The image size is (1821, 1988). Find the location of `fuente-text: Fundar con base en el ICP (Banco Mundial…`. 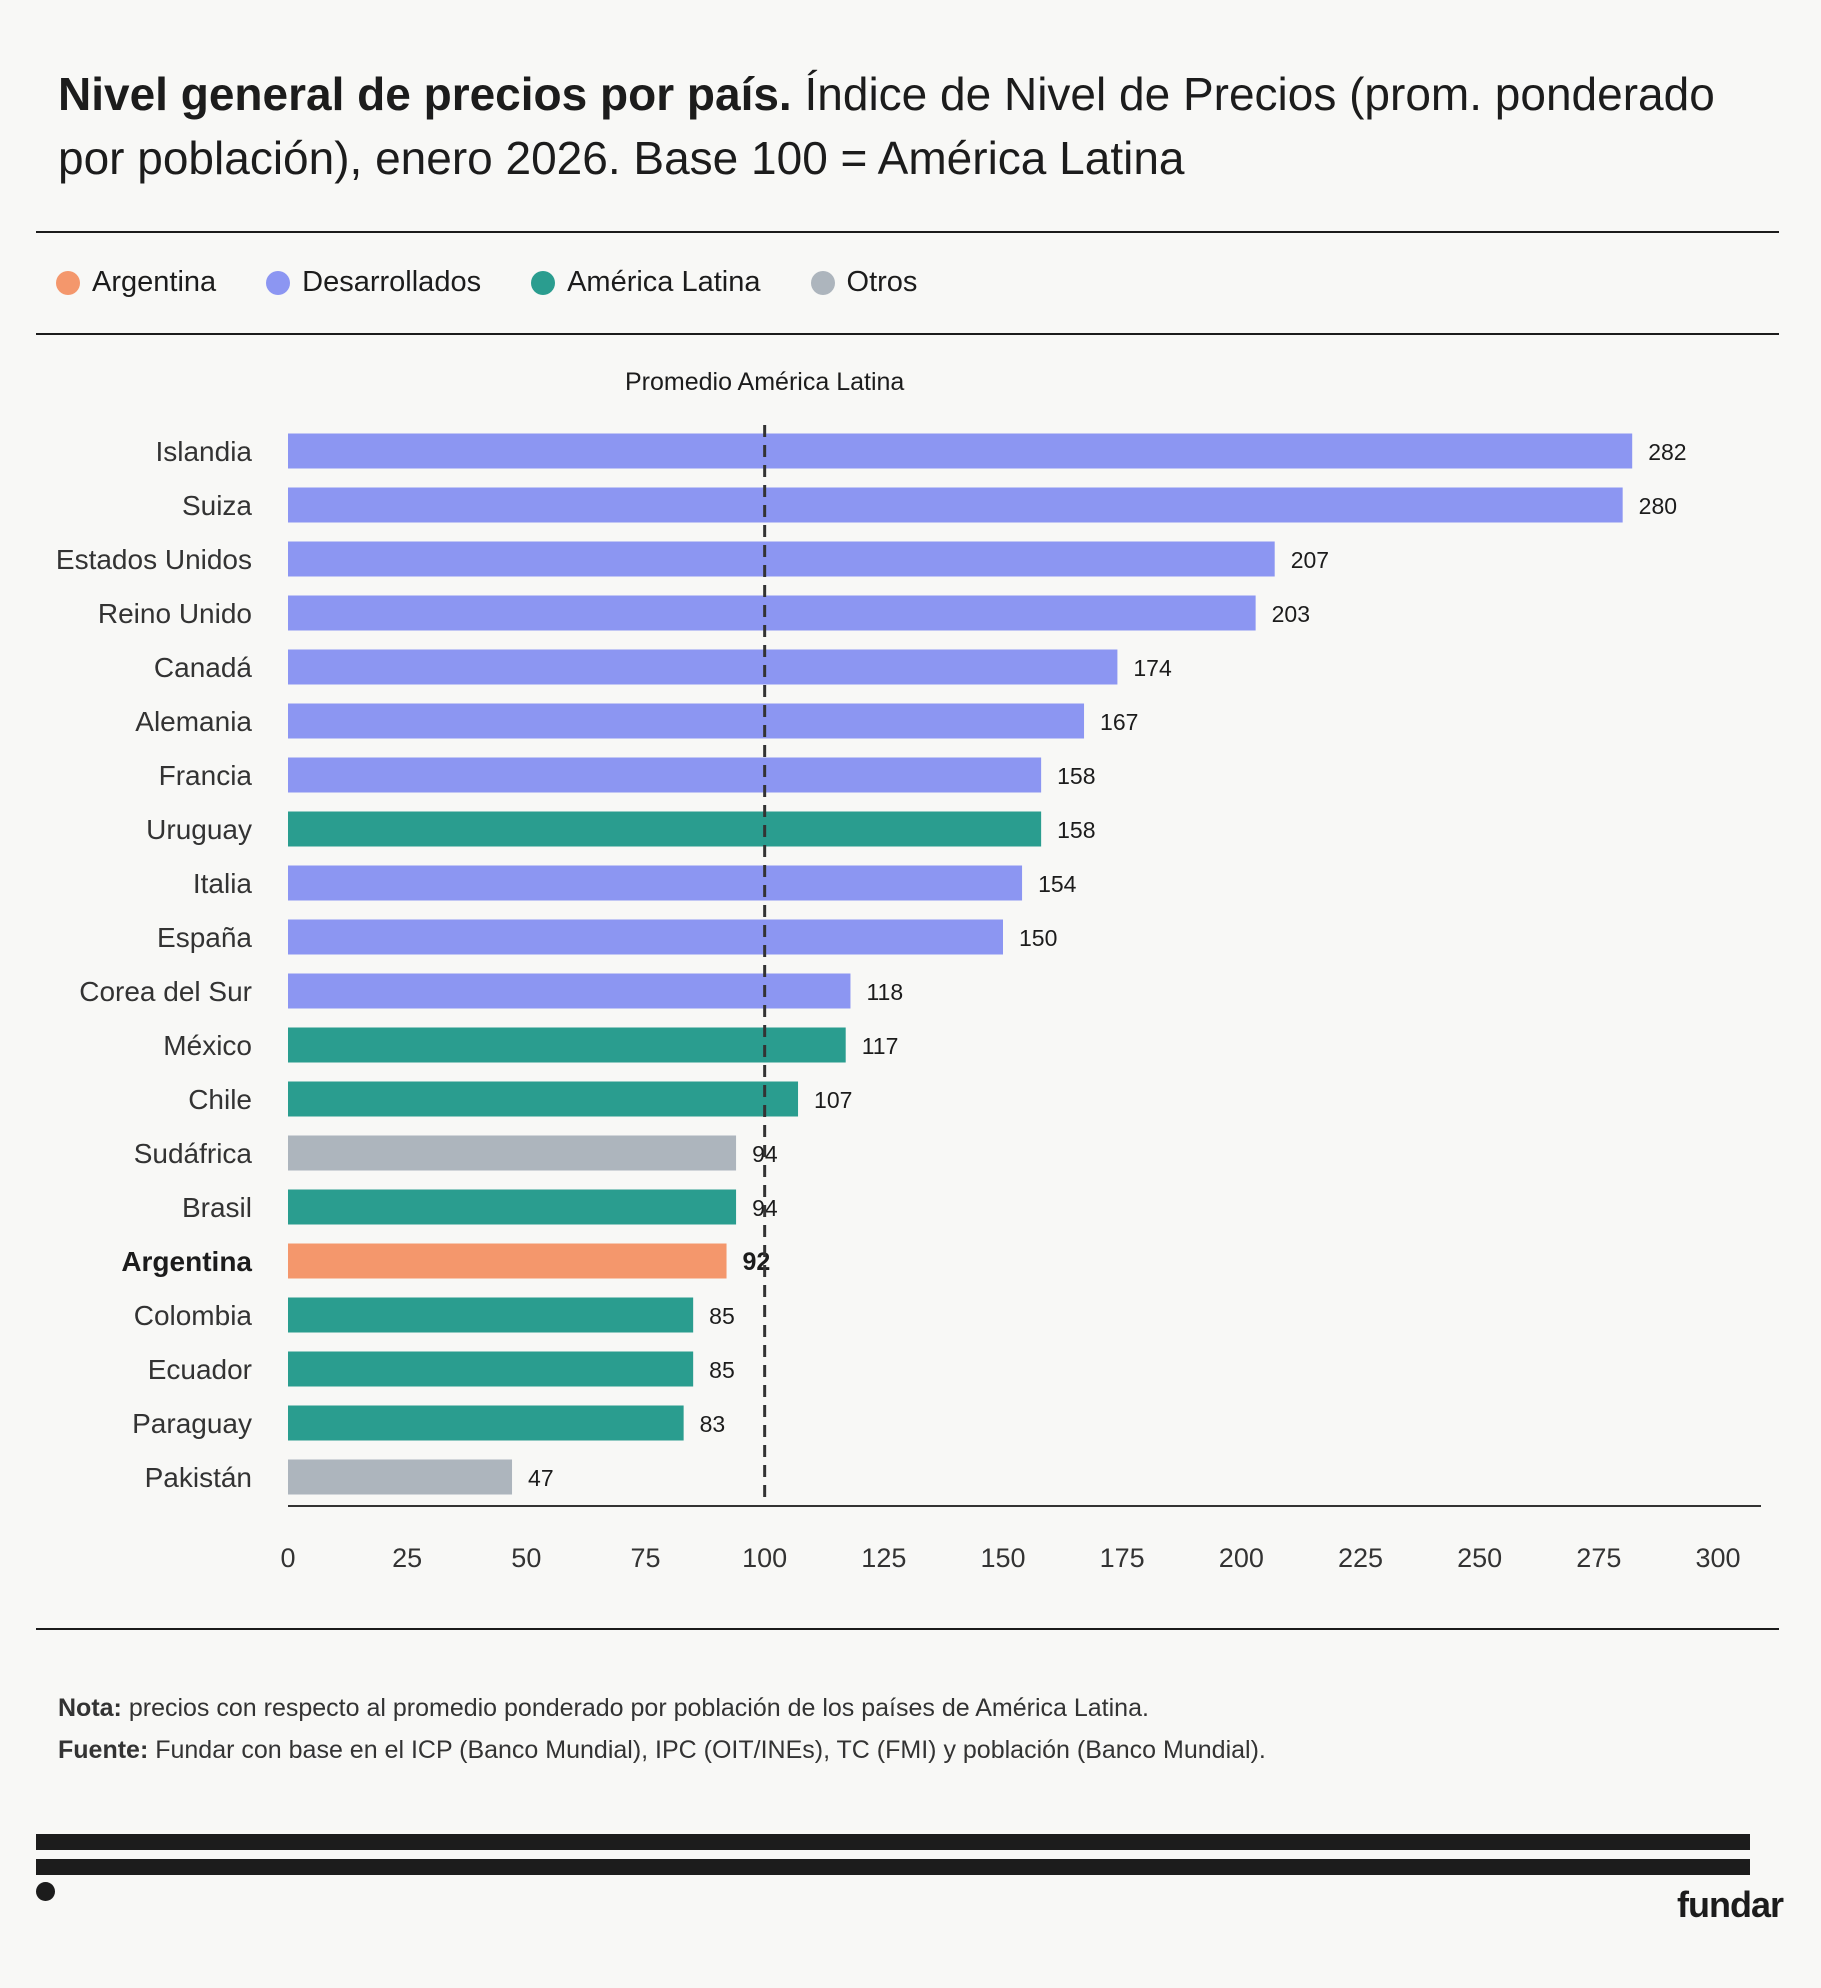

fuente-text: Fundar con base en el ICP (Banco Mundial… is located at coordinates (707, 1750).